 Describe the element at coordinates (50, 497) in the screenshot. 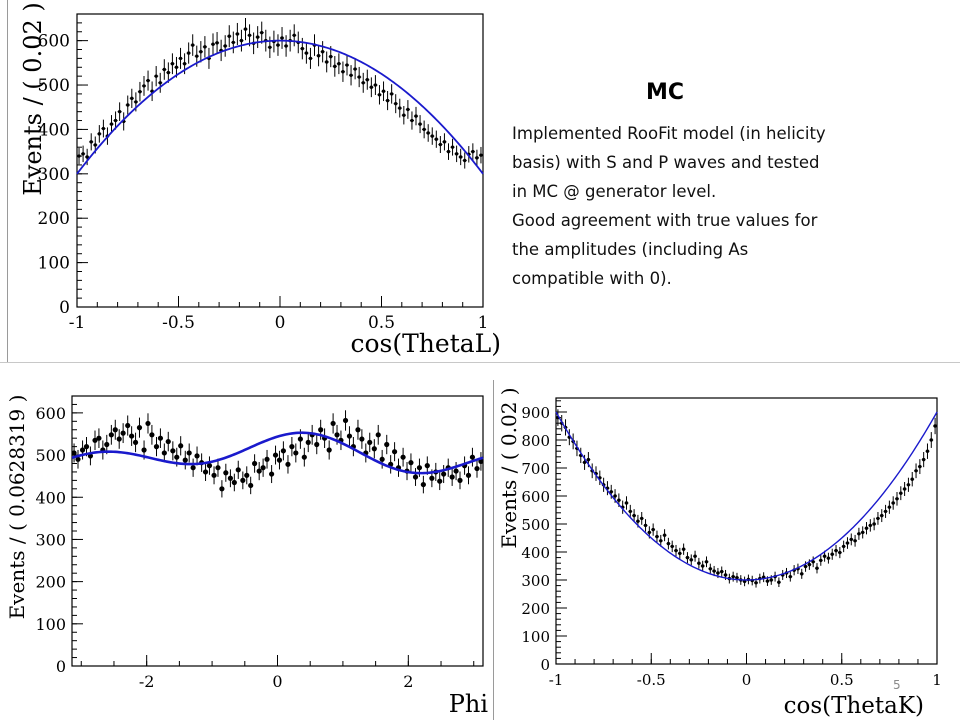

I see `y-tick-label: 400` at that location.